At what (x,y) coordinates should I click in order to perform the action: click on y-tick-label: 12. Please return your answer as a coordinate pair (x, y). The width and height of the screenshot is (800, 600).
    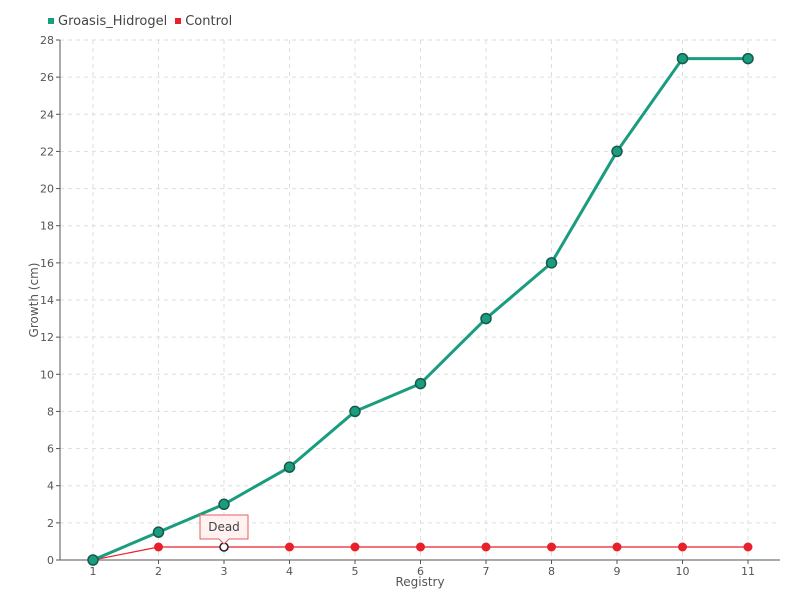
    Looking at the image, I should click on (47, 337).